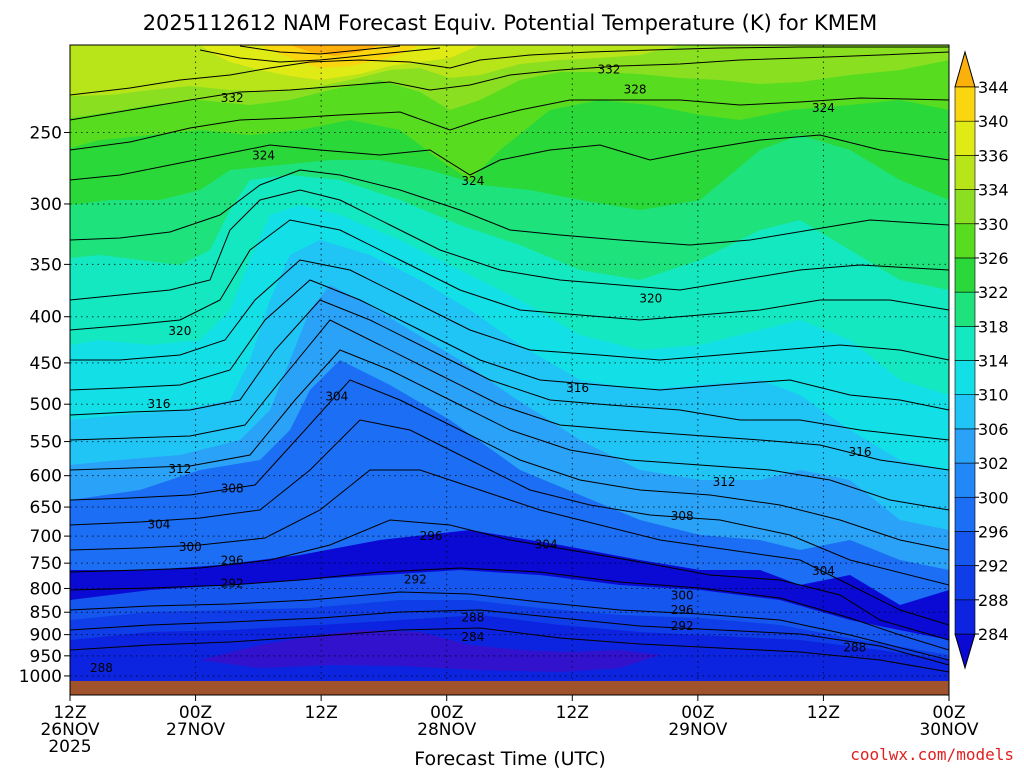 This screenshot has height=768, width=1024. Describe the element at coordinates (965, 69) in the screenshot. I see `colorbar-extend-max` at that location.